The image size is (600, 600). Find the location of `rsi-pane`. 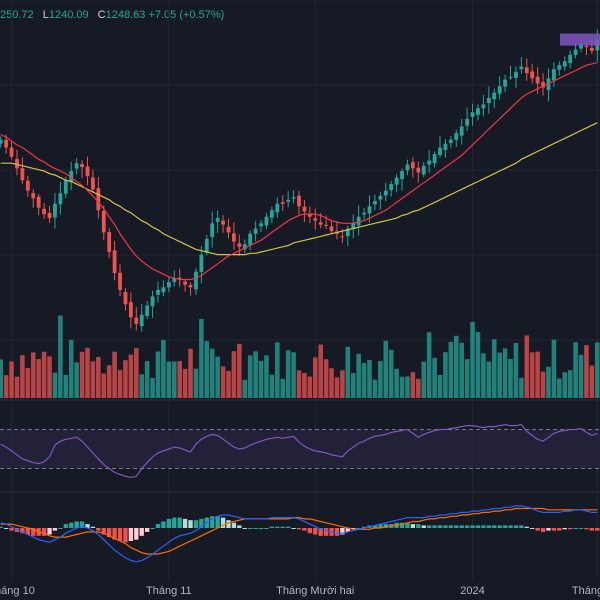

rsi-pane is located at coordinates (300, 450).